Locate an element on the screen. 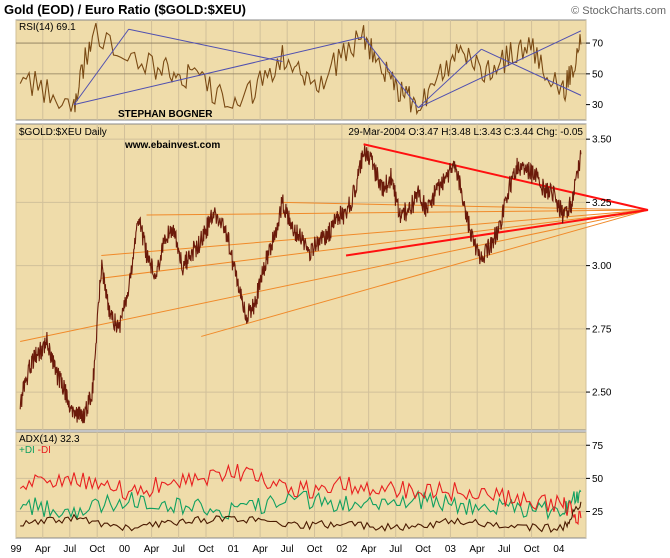  copyright: © StockCharts.com is located at coordinates (618, 11).